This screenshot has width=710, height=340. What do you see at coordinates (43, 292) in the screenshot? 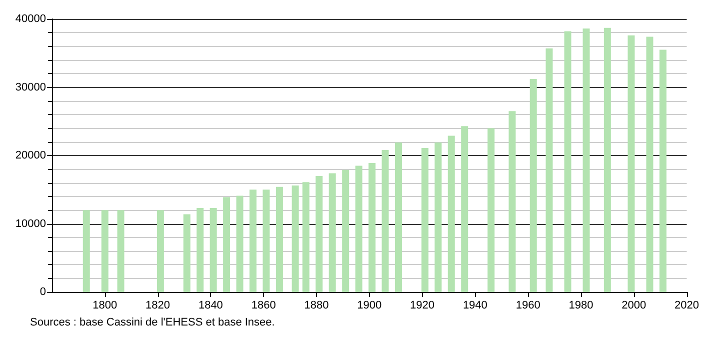
I see `y-tick-label: 0` at bounding box center [43, 292].